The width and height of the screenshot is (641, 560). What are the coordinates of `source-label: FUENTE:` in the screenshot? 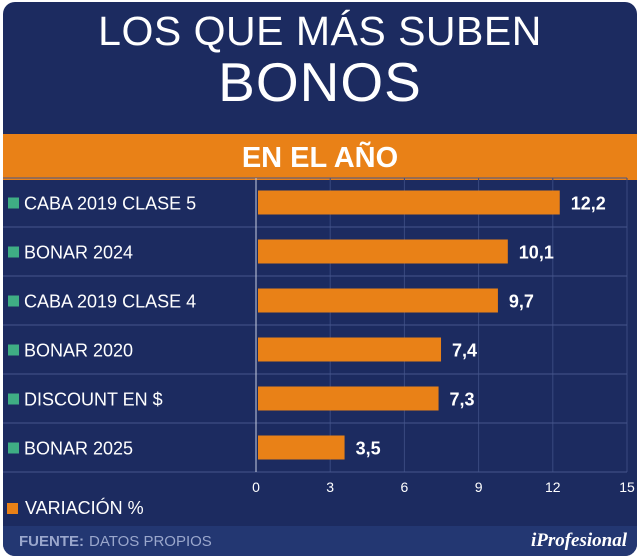 It's located at (51, 541).